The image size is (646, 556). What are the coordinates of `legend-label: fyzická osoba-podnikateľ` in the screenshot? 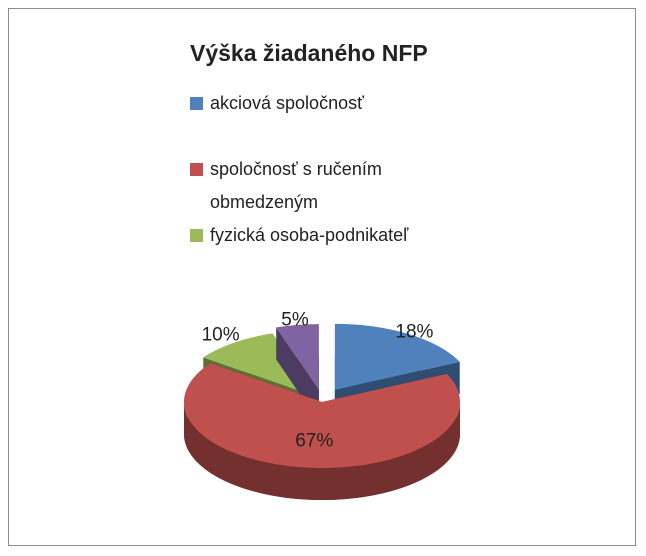 It's located at (309, 235).